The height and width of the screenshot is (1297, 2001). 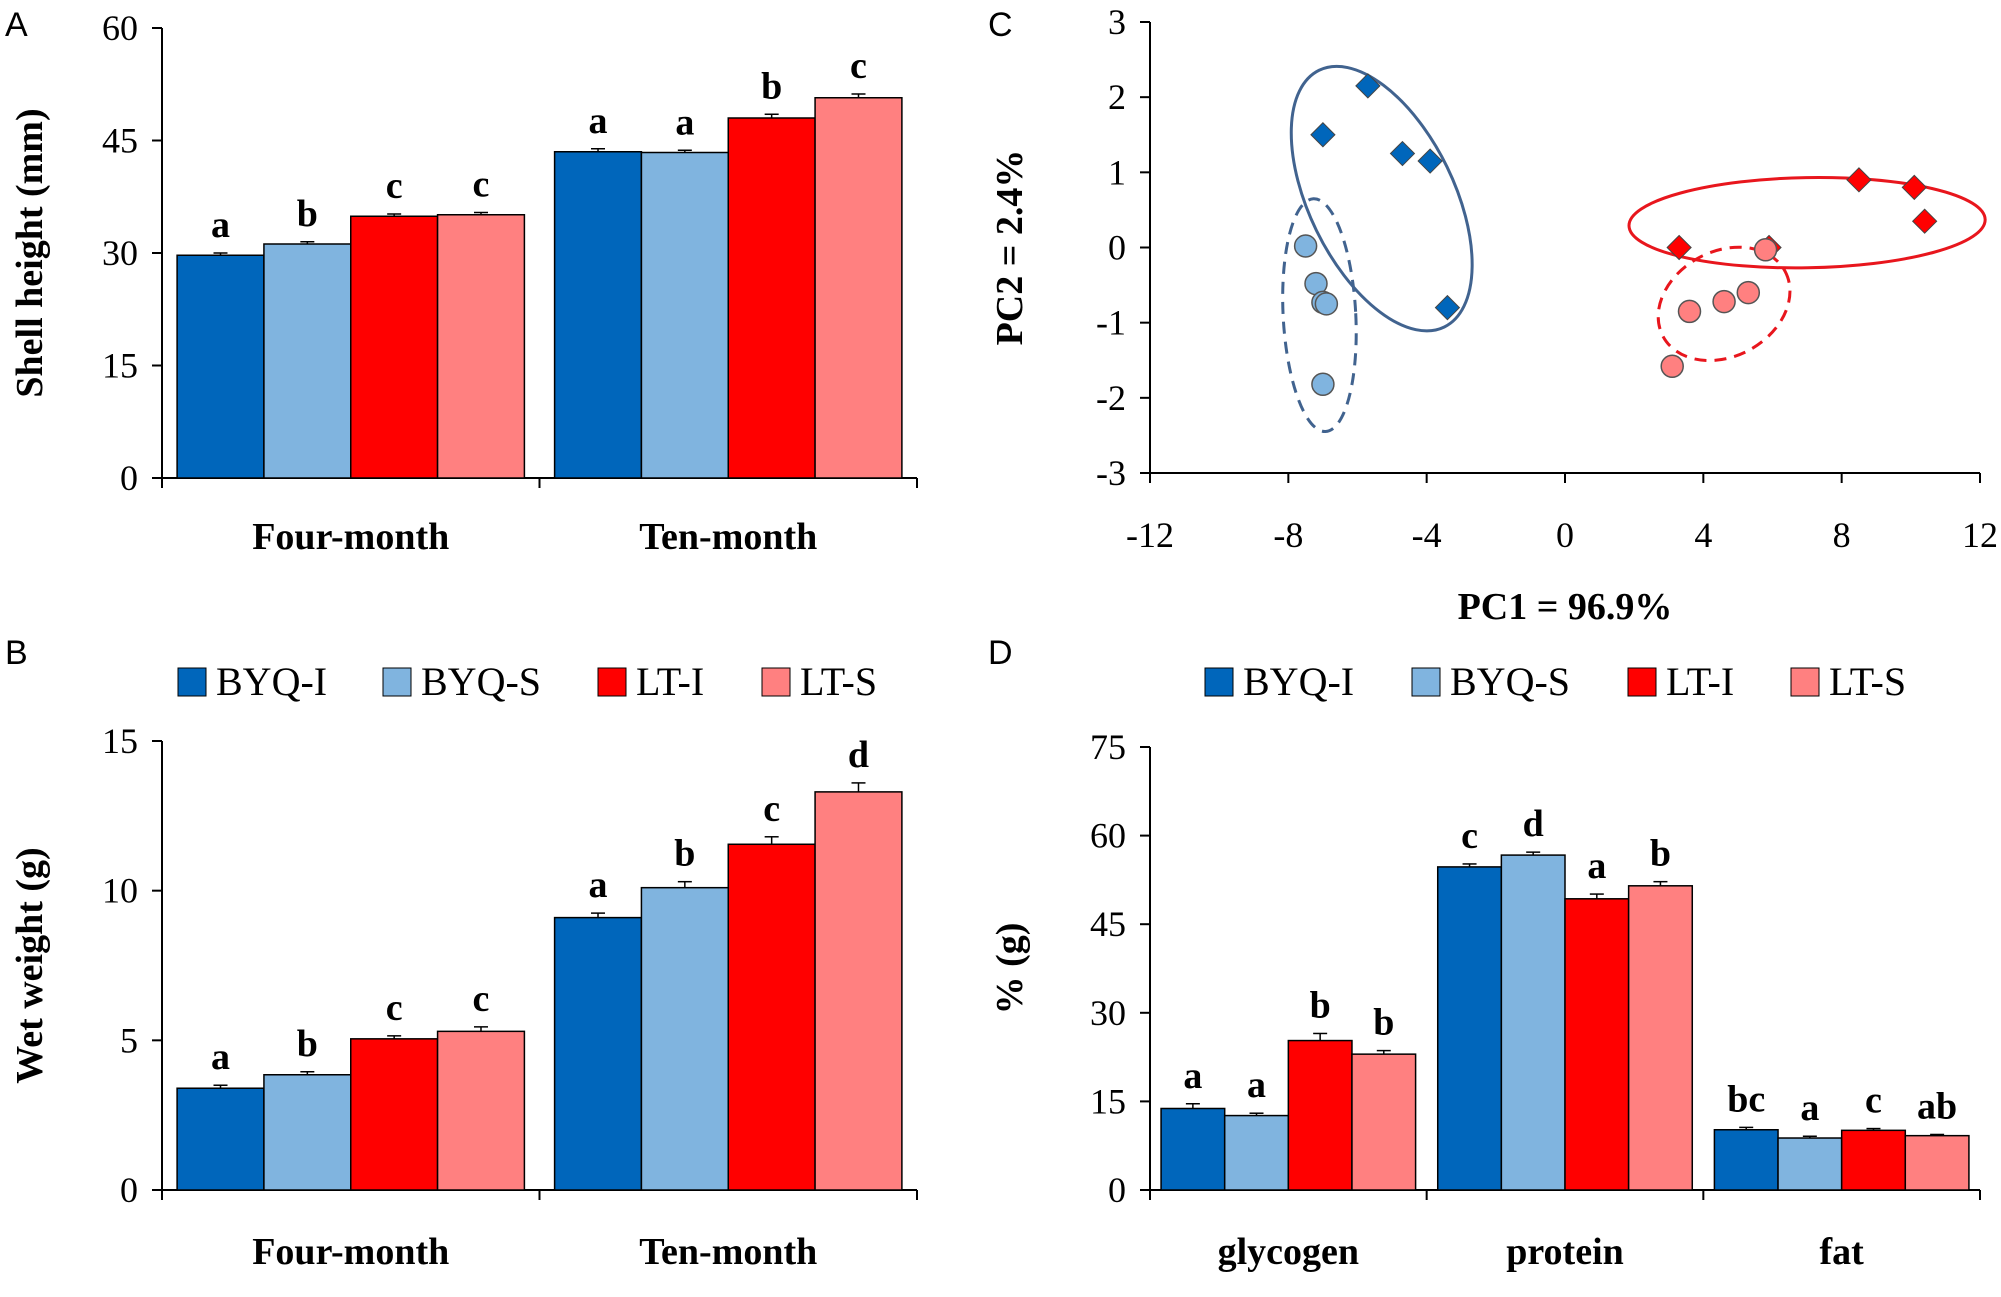 What do you see at coordinates (858, 755) in the screenshot?
I see `panel-b-bar-lt-s-ten-month-letter: d` at bounding box center [858, 755].